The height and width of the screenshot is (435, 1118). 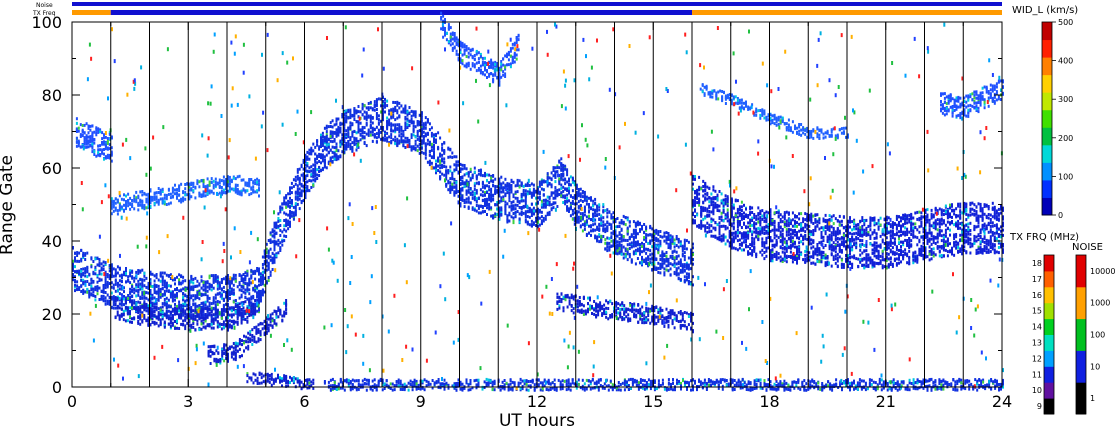 I want to click on echo-band, so click(x=94, y=140).